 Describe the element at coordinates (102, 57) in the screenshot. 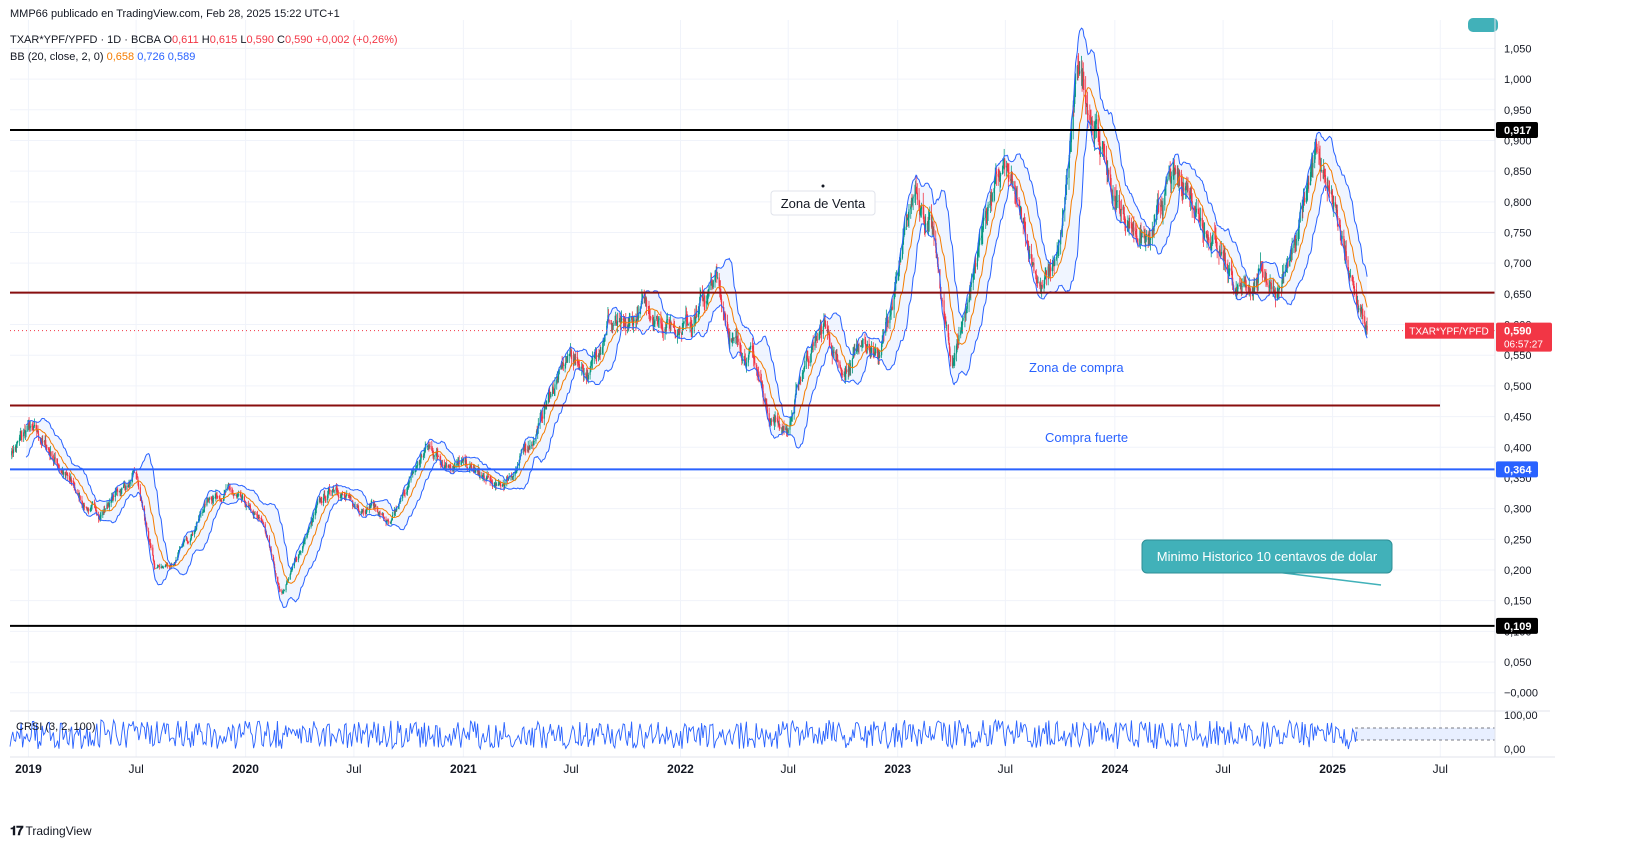

I see `bb-legend: BB (20, close, 2, 0) 0,658 0,726 0,589` at that location.